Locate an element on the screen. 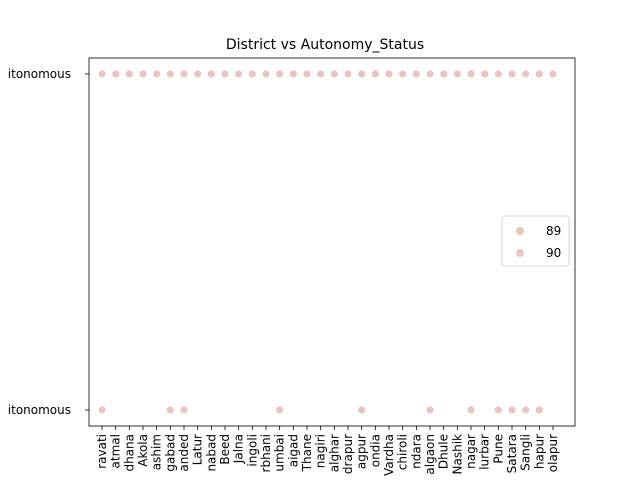 The height and width of the screenshot is (480, 640). x-tick-label: Nashik is located at coordinates (457, 454).